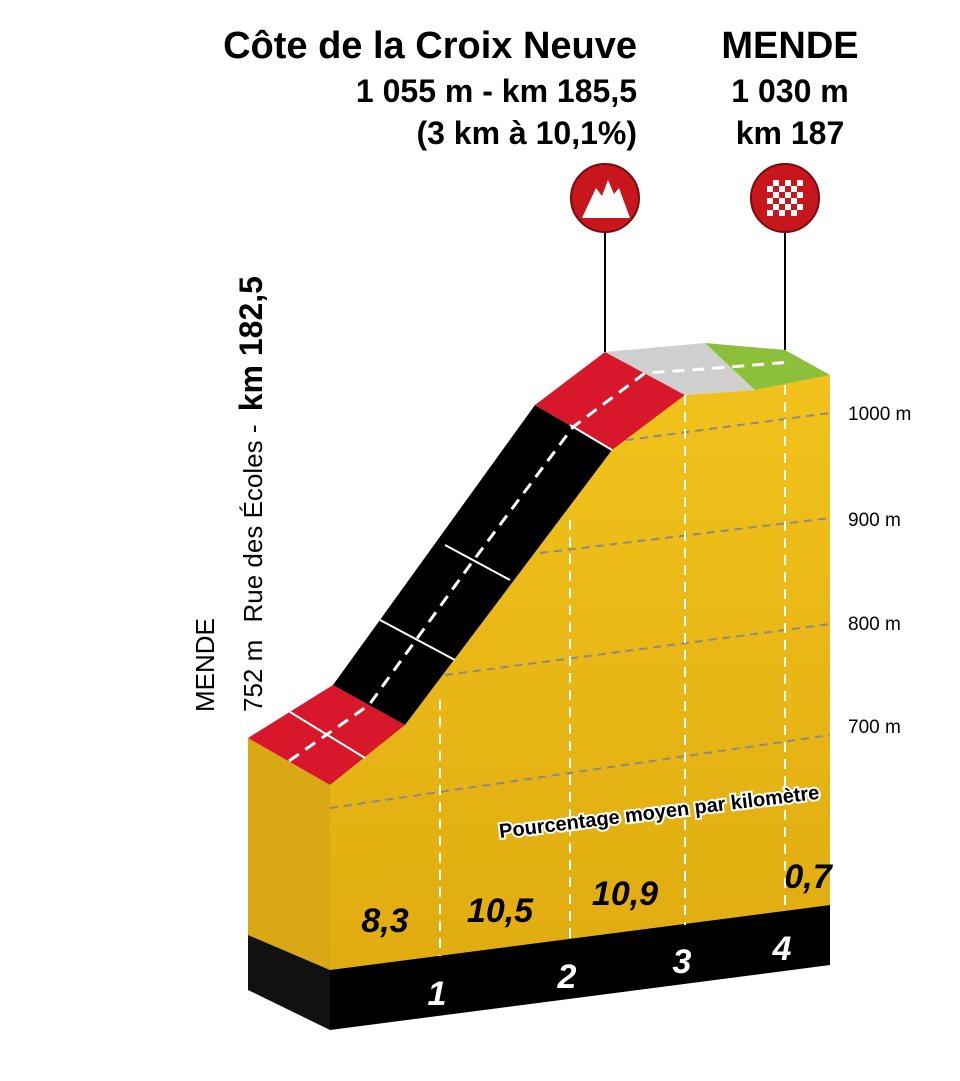 This screenshot has width=960, height=1081. What do you see at coordinates (874, 624) in the screenshot?
I see `axis-label: 800 m` at bounding box center [874, 624].